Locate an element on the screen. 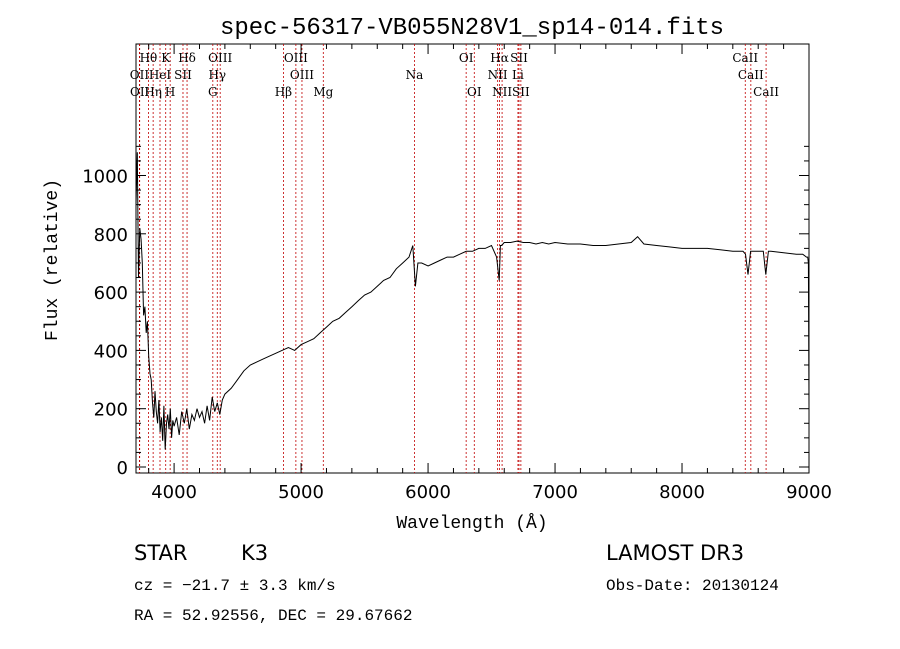 This screenshot has width=900, height=649. obs-date-text: Obs-Date: 20130124 is located at coordinates (692, 586).